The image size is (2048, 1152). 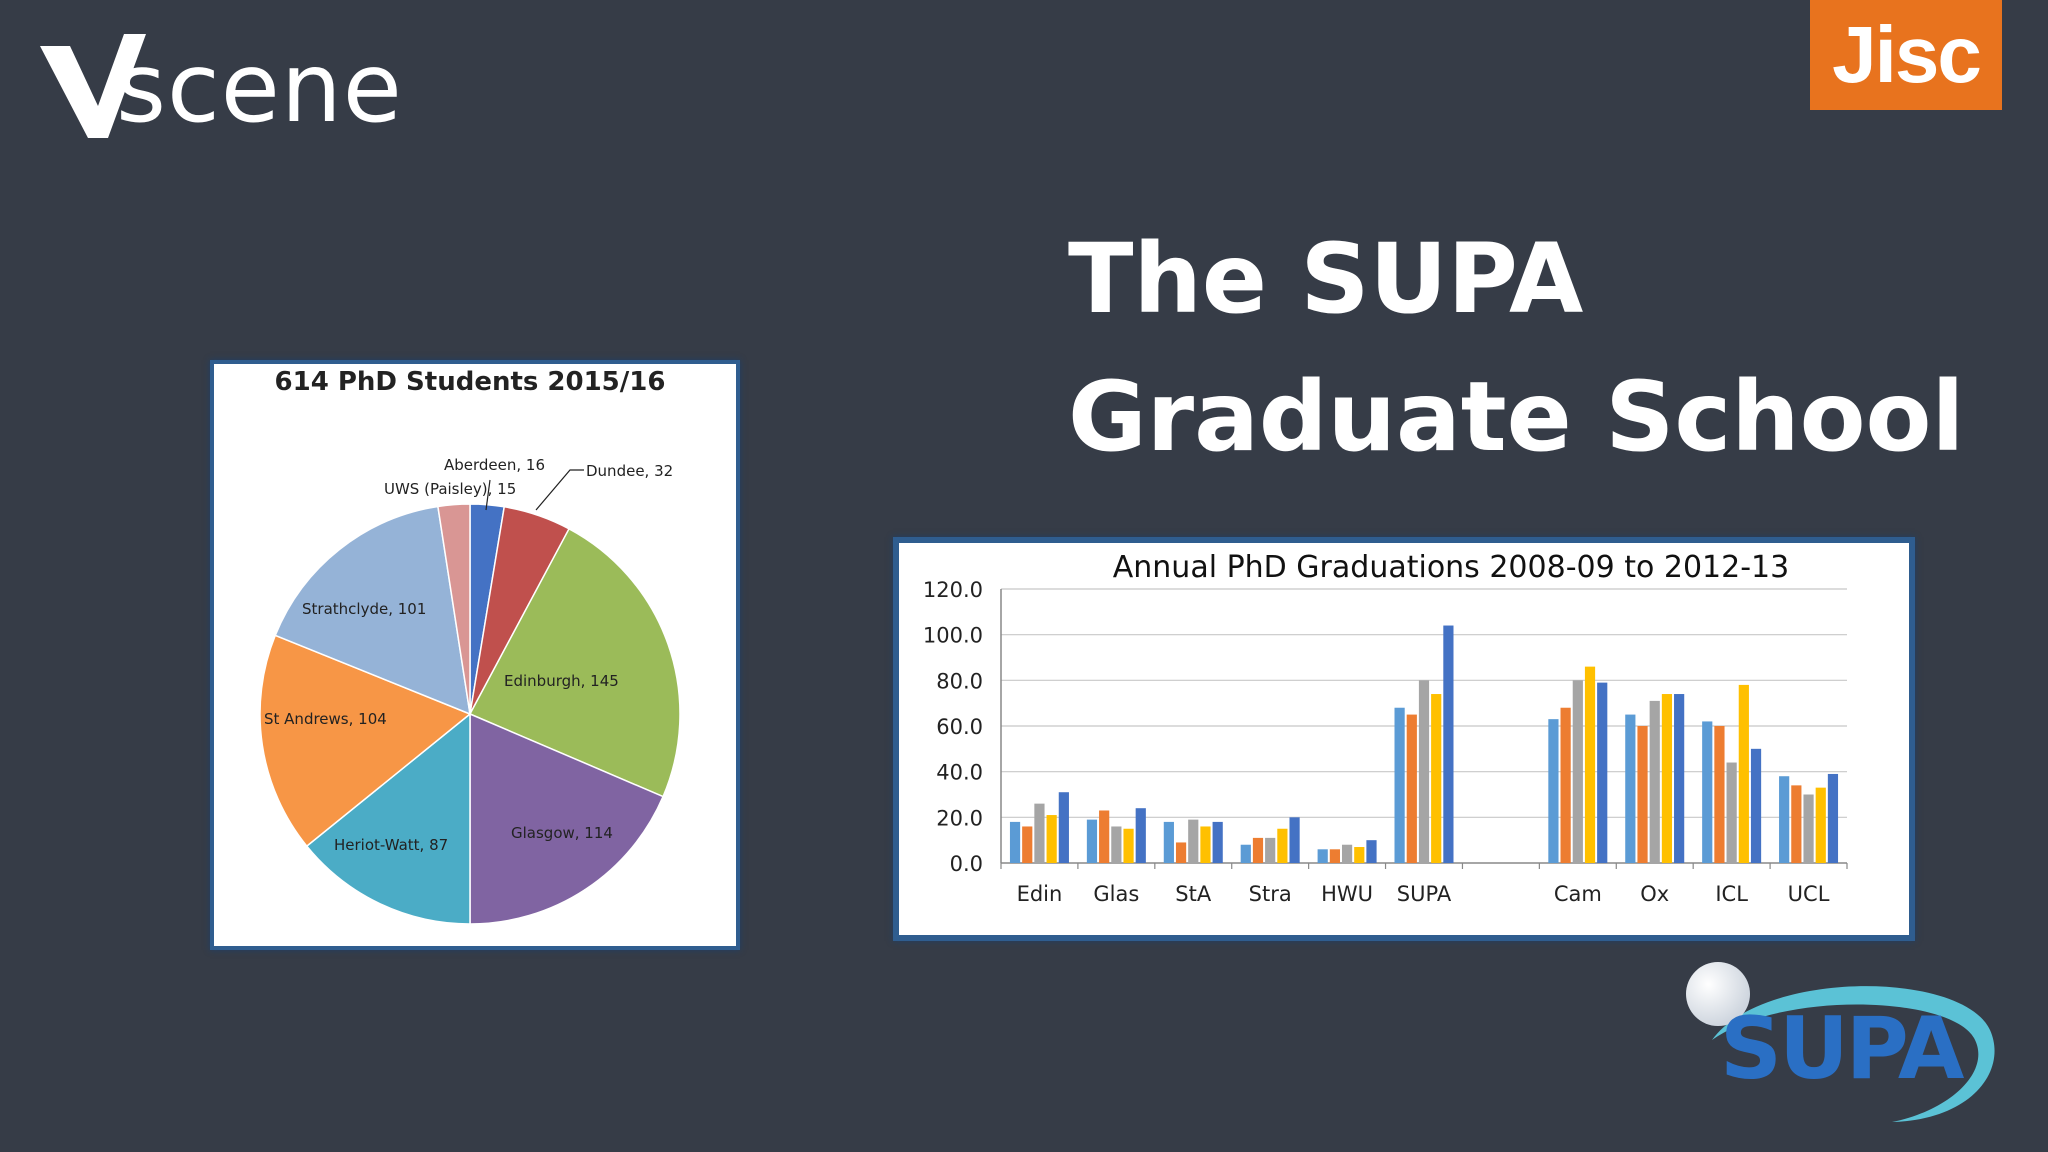 I want to click on vscene-v-mark, so click(x=93, y=86).